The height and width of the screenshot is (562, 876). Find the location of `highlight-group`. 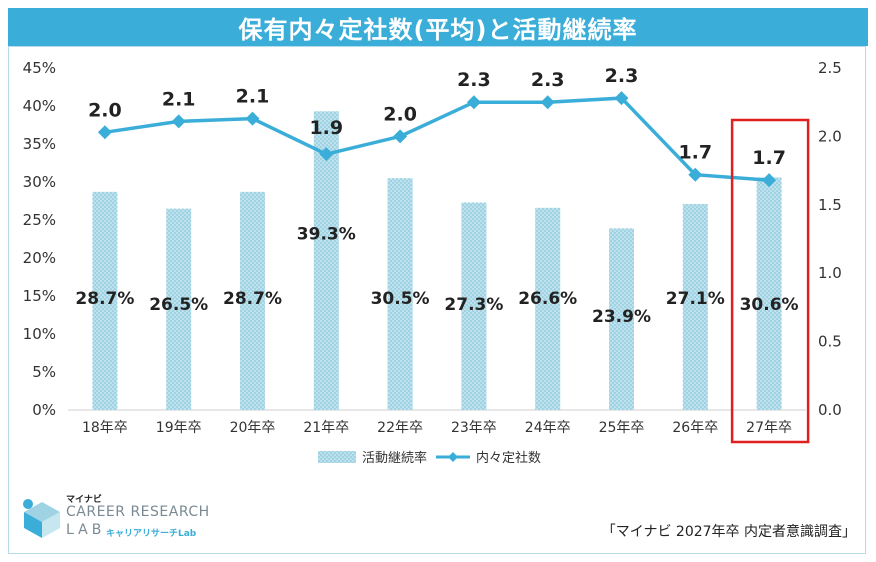

highlight-group is located at coordinates (770, 281).